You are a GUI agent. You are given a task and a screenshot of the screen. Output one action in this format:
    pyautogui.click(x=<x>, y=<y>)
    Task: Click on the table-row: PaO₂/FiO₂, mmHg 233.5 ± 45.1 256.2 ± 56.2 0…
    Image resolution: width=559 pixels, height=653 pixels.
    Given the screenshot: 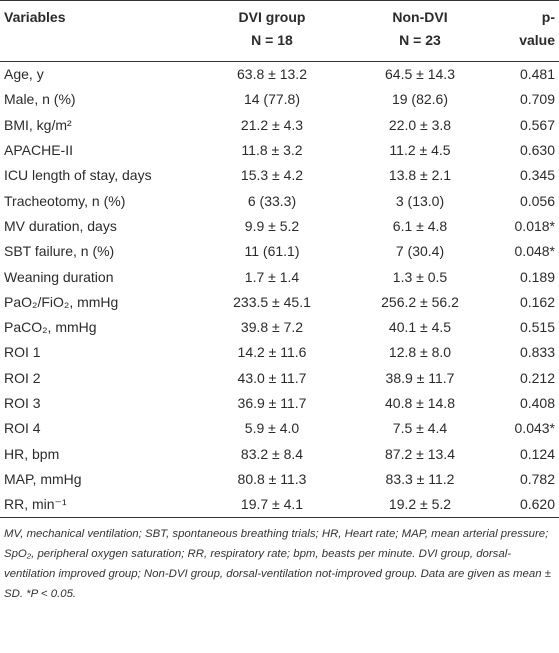 What is the action you would take?
    pyautogui.click(x=279, y=302)
    